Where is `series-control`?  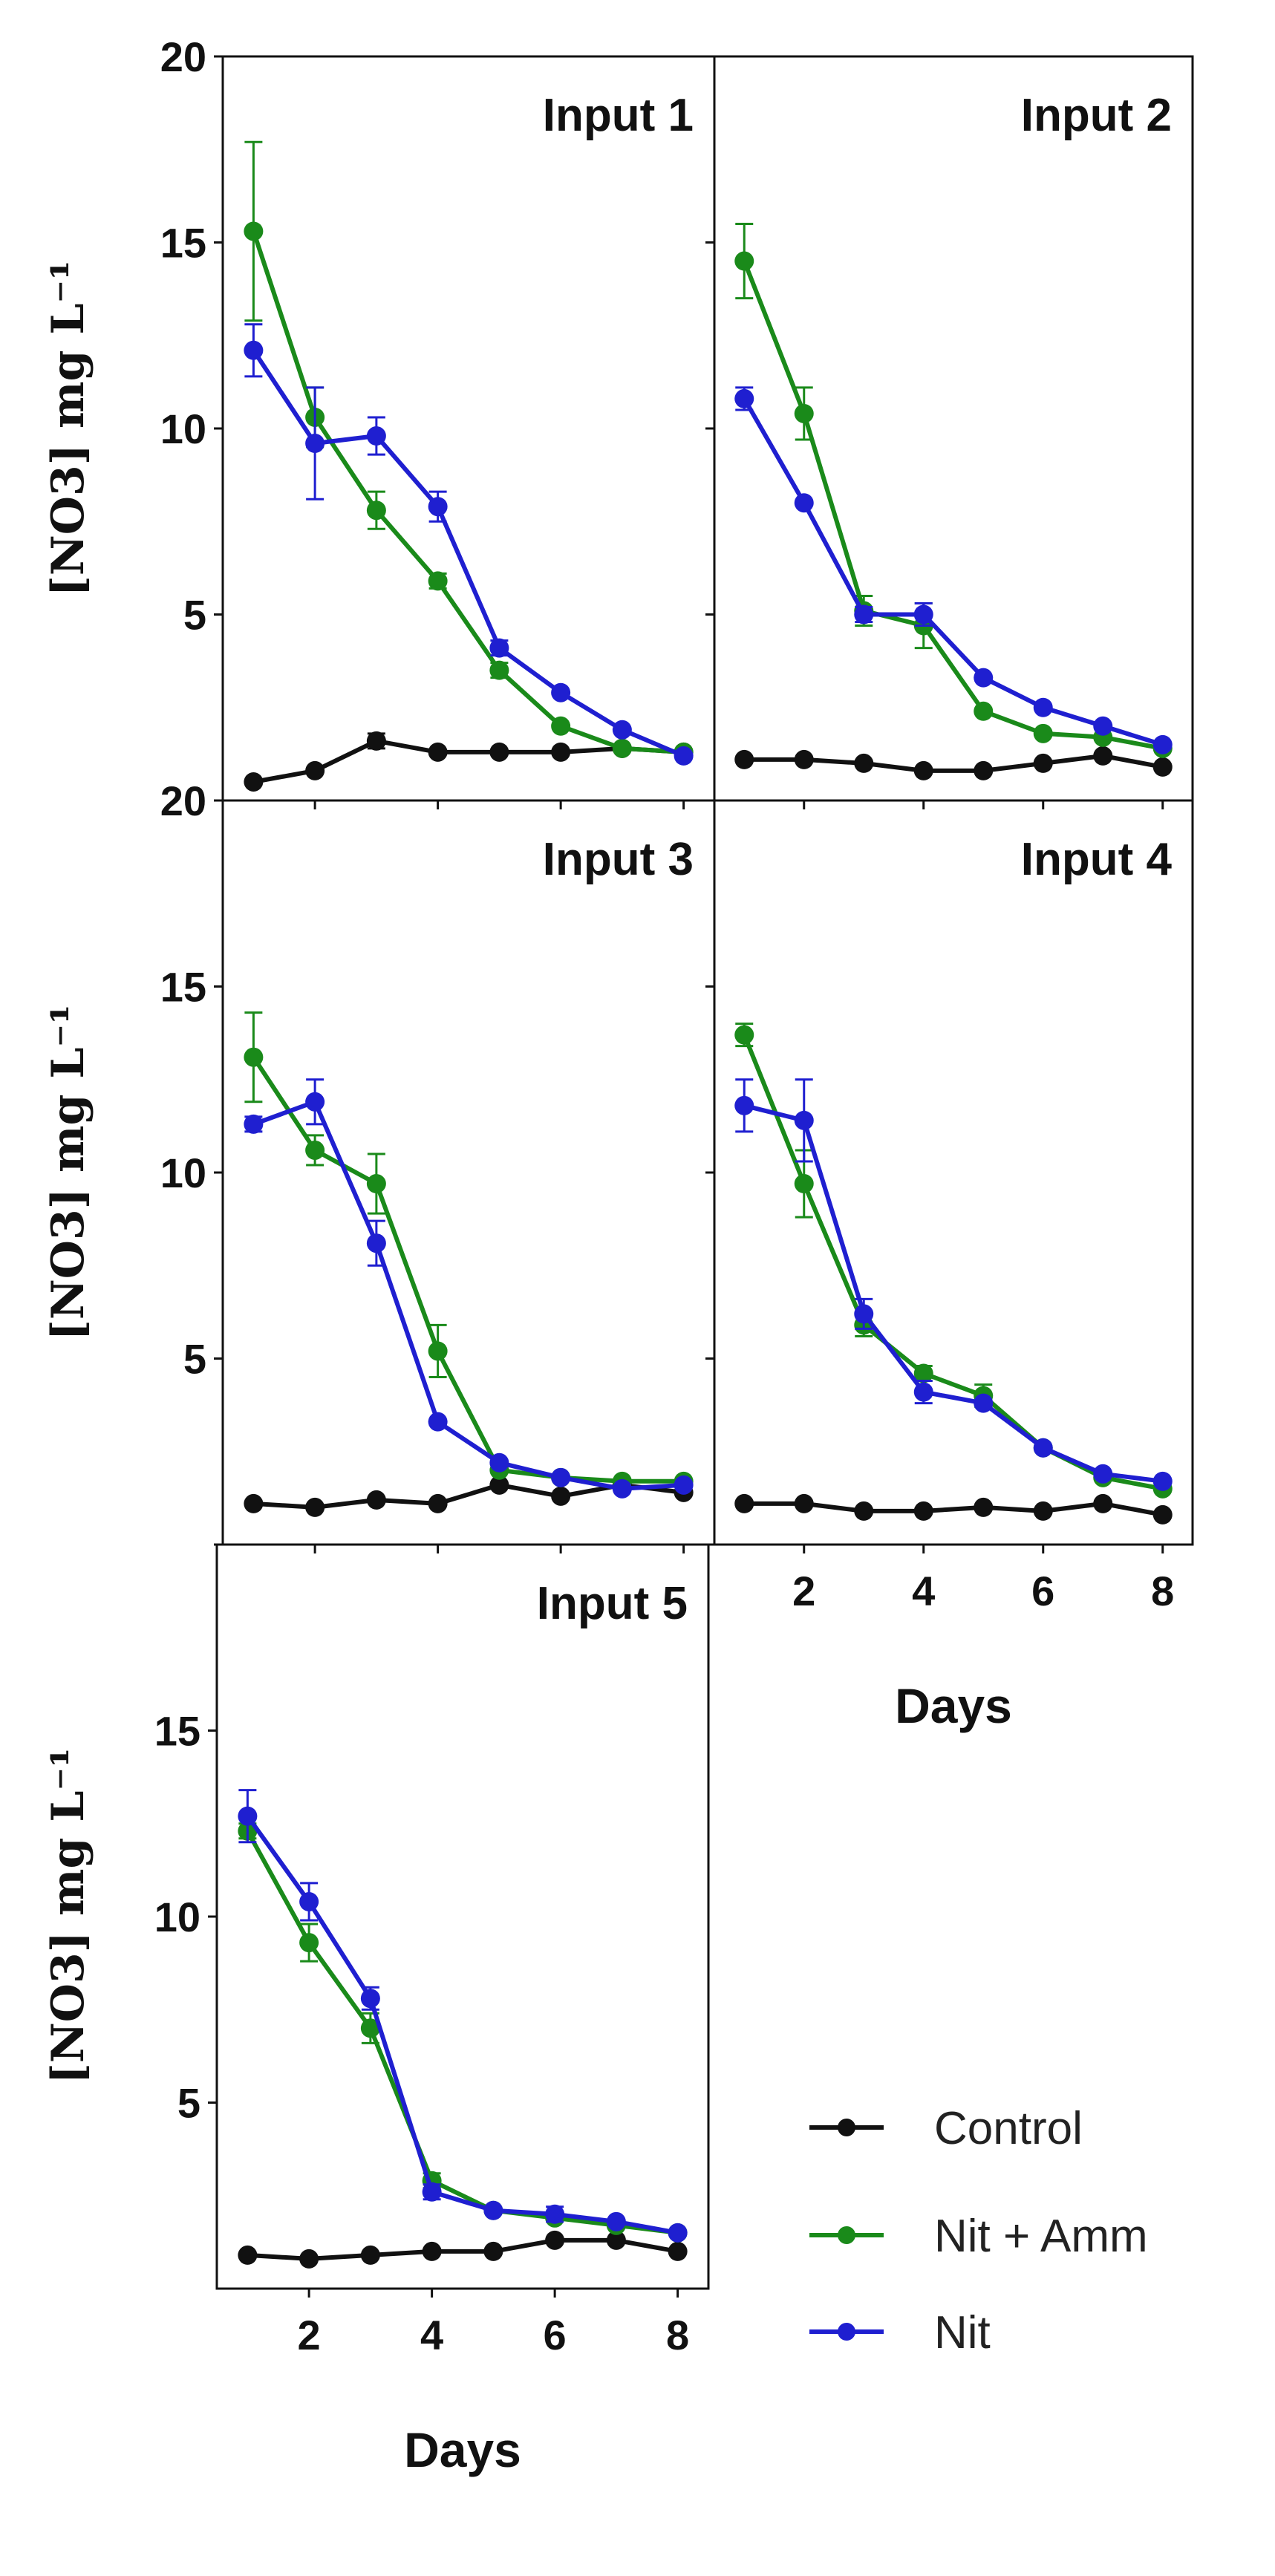
series-control is located at coordinates (953, 1509).